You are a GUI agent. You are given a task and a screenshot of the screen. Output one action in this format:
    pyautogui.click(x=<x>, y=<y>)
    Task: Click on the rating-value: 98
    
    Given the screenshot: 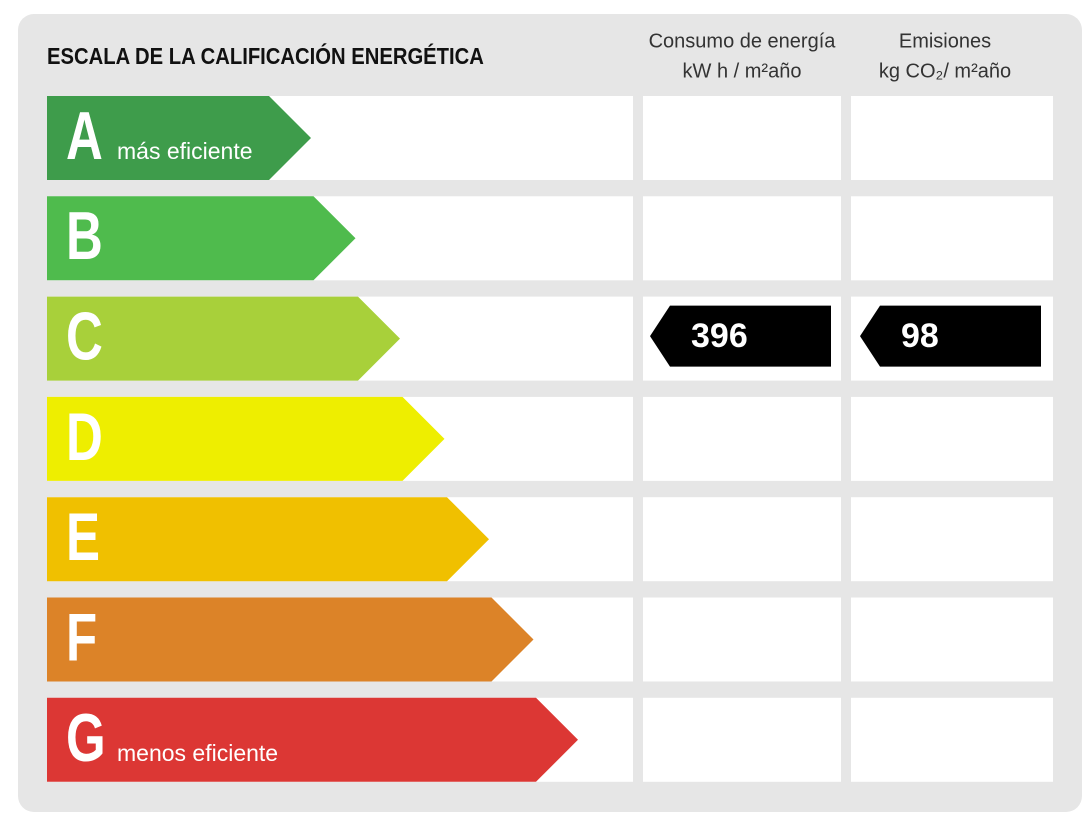 What is the action you would take?
    pyautogui.click(x=920, y=336)
    